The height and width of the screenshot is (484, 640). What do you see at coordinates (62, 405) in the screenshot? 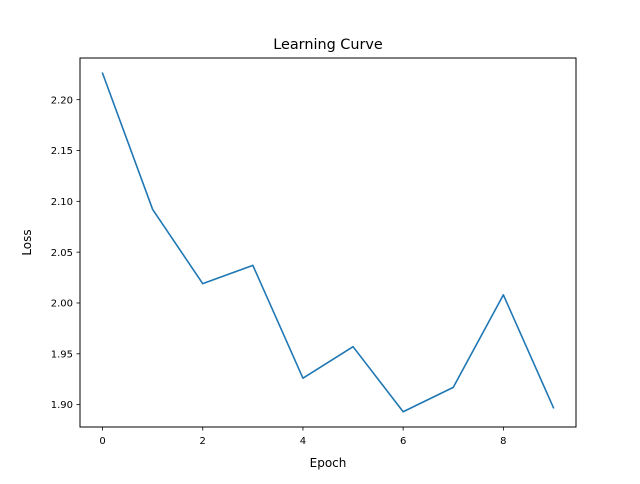
I see `y-tick-label: 1.90` at bounding box center [62, 405].